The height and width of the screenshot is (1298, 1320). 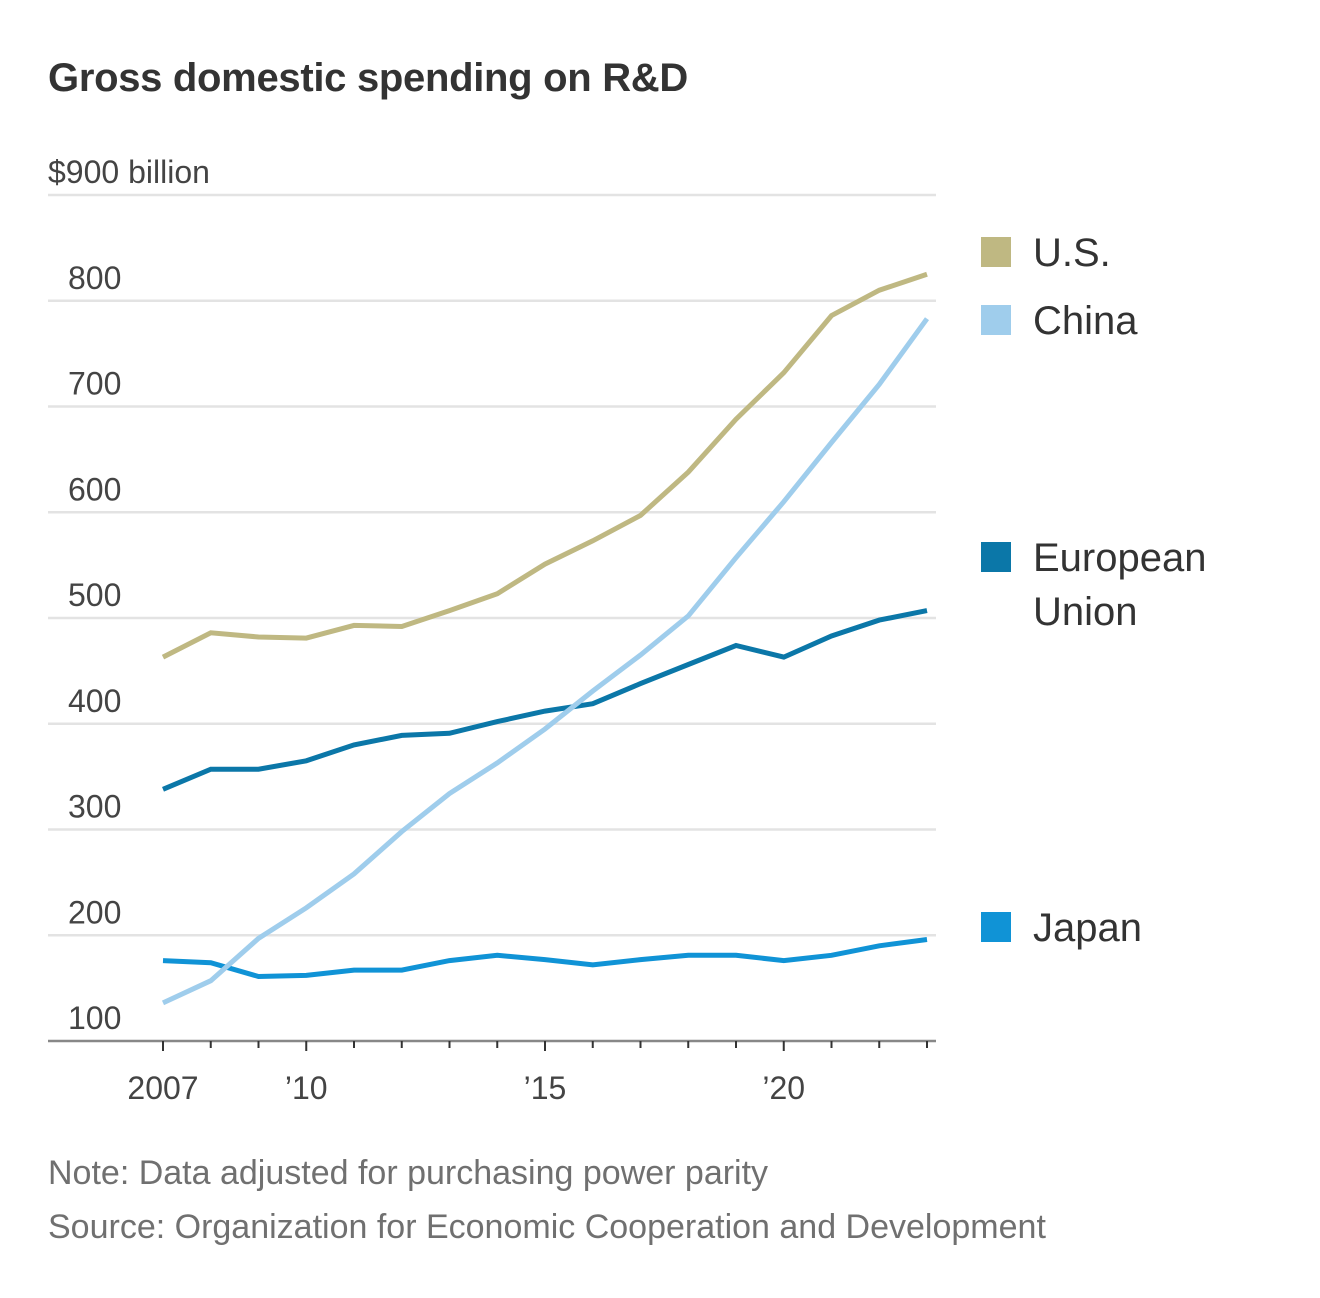 I want to click on y-tick-label: 800, so click(x=94, y=278).